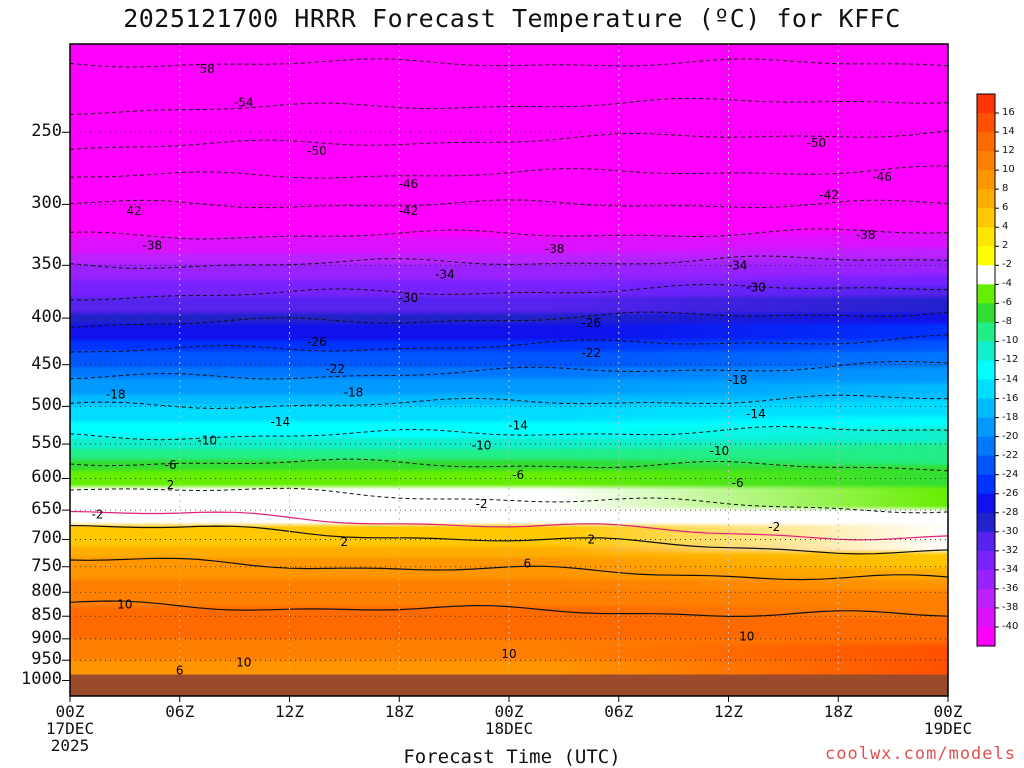 The height and width of the screenshot is (768, 1024). Describe the element at coordinates (409, 211) in the screenshot. I see `contour-label: -42` at that location.